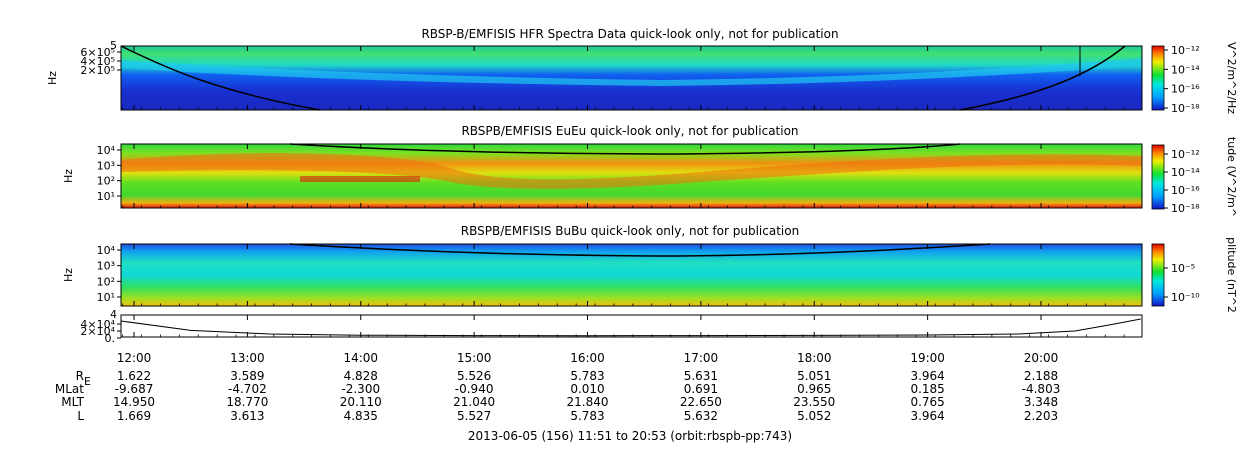 The width and height of the screenshot is (1250, 449). I want to click on panel2-streak, so click(360, 179).